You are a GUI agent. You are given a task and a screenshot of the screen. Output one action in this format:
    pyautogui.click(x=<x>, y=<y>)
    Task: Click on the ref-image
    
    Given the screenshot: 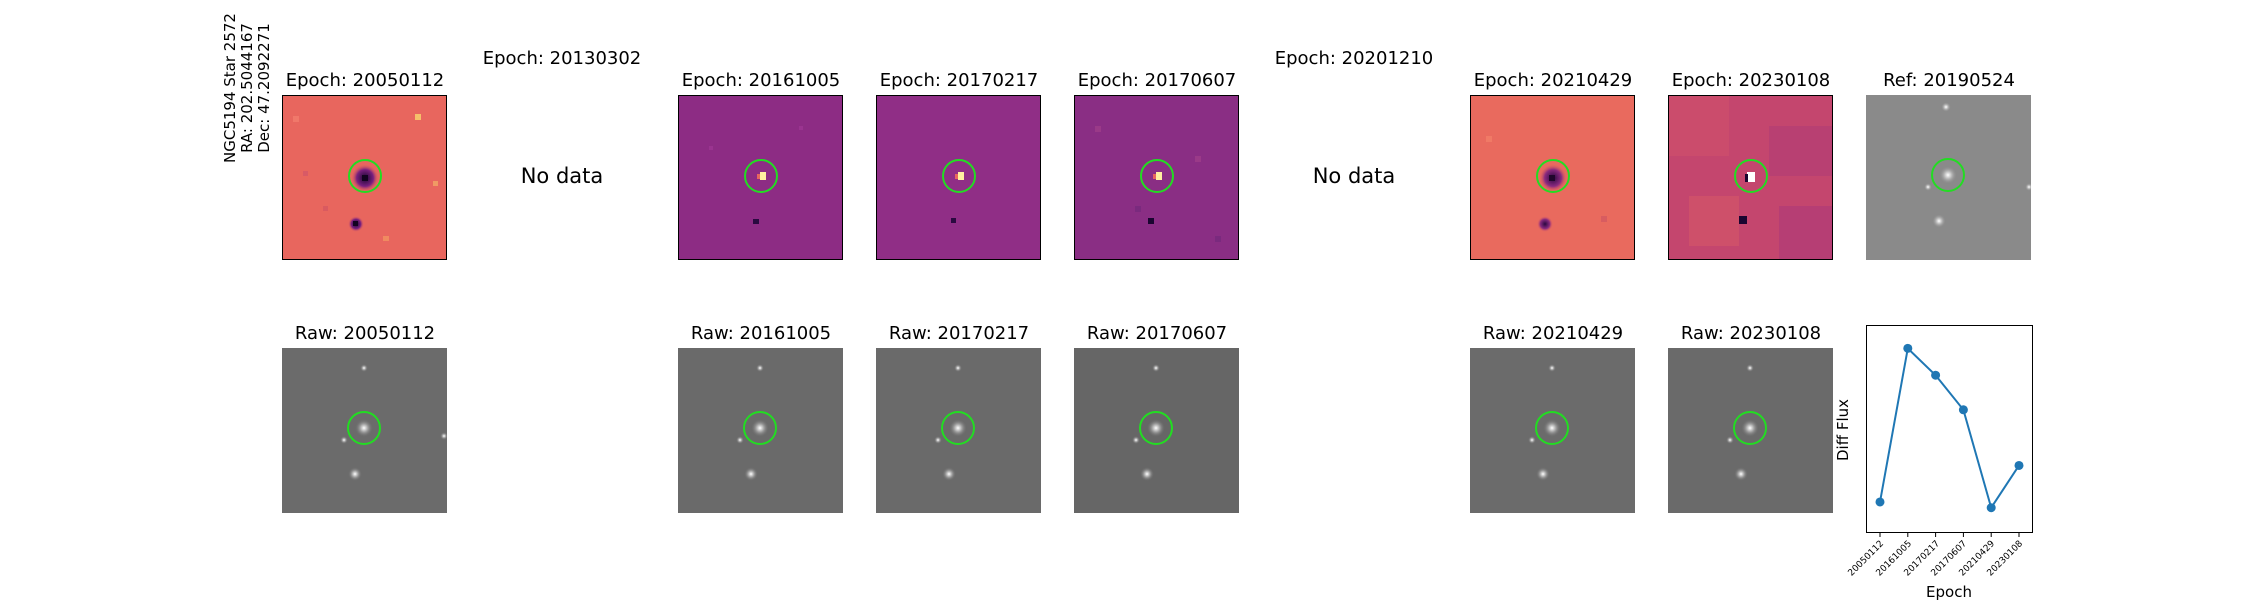 What is the action you would take?
    pyautogui.click(x=1948, y=177)
    